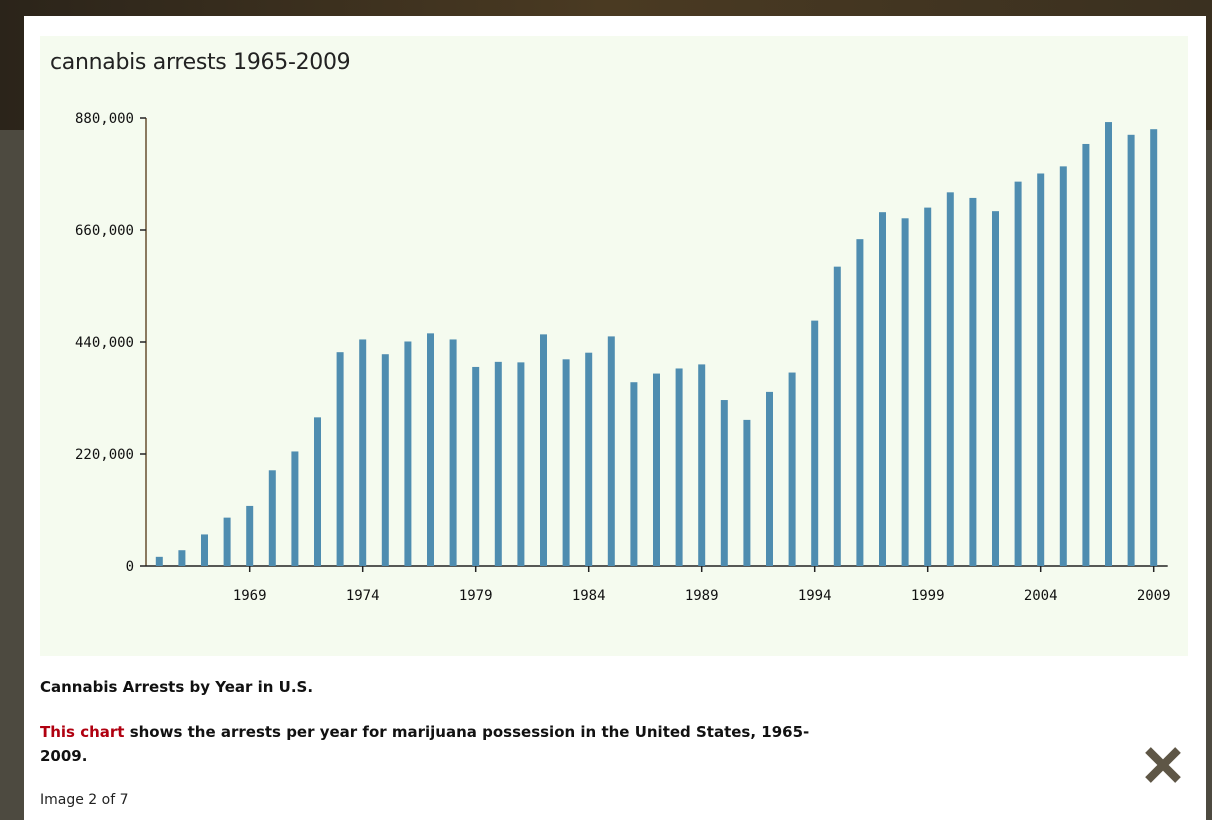  I want to click on bar-2002, so click(995, 388).